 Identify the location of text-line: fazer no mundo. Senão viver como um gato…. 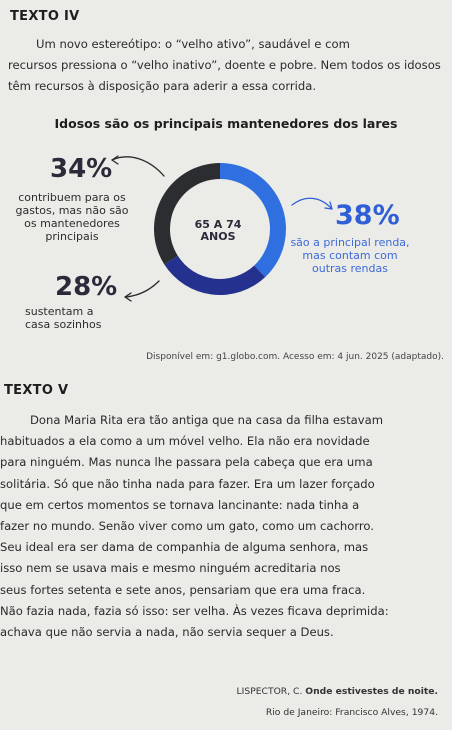
(187, 526).